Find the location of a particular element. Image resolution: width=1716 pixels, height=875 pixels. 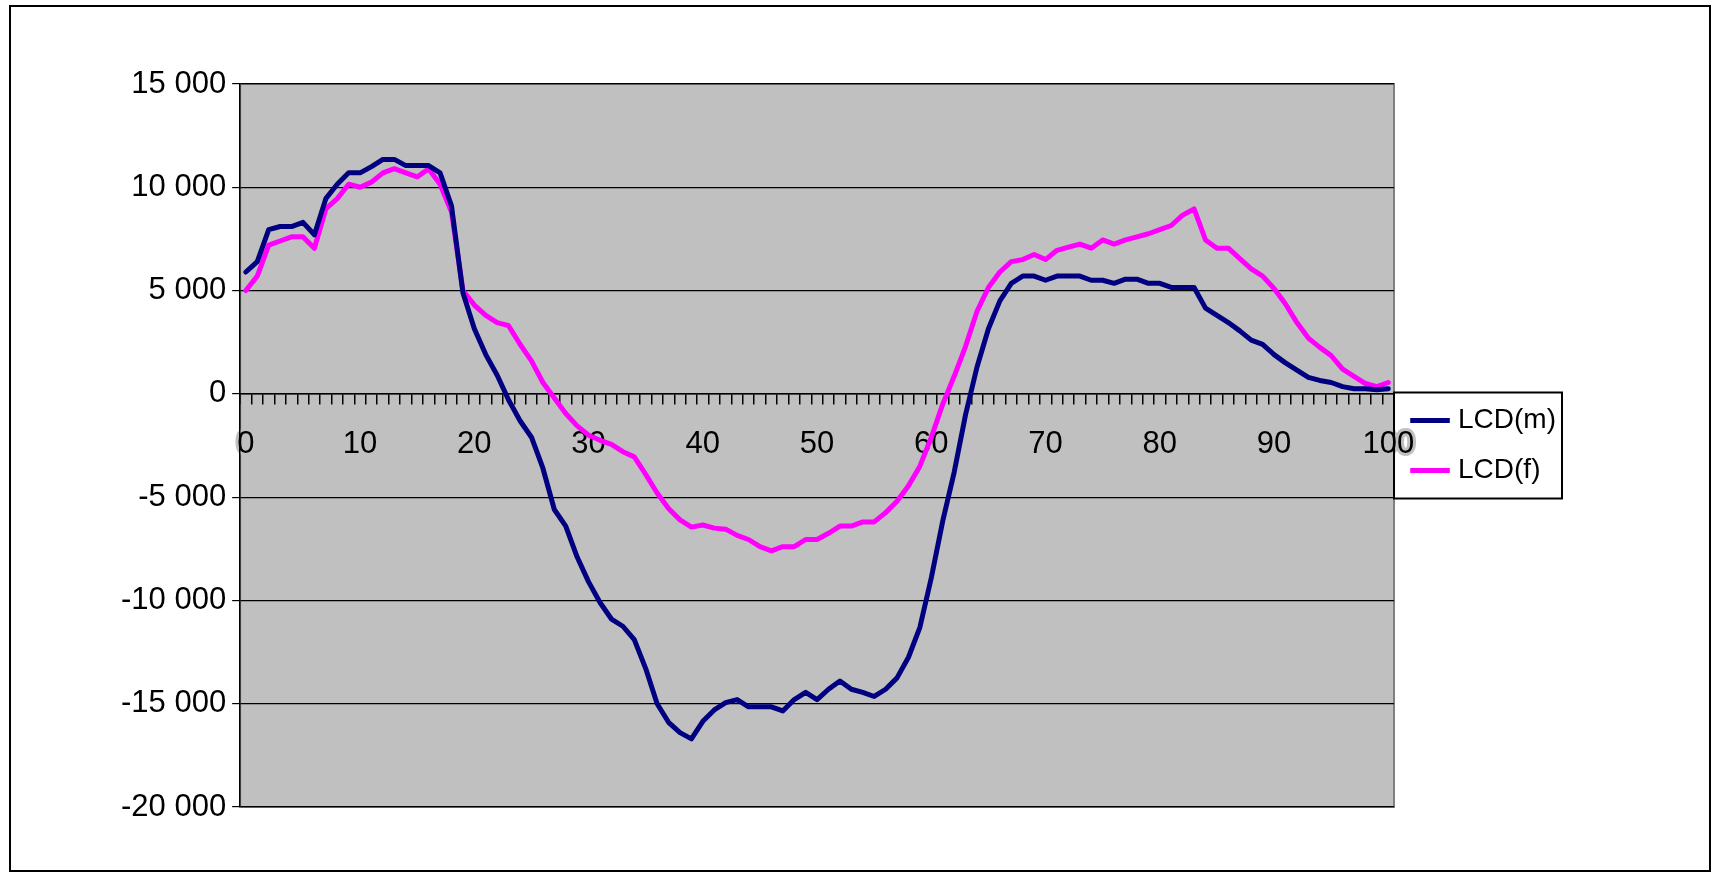

y-tick-label: 5 000 is located at coordinates (187, 289).